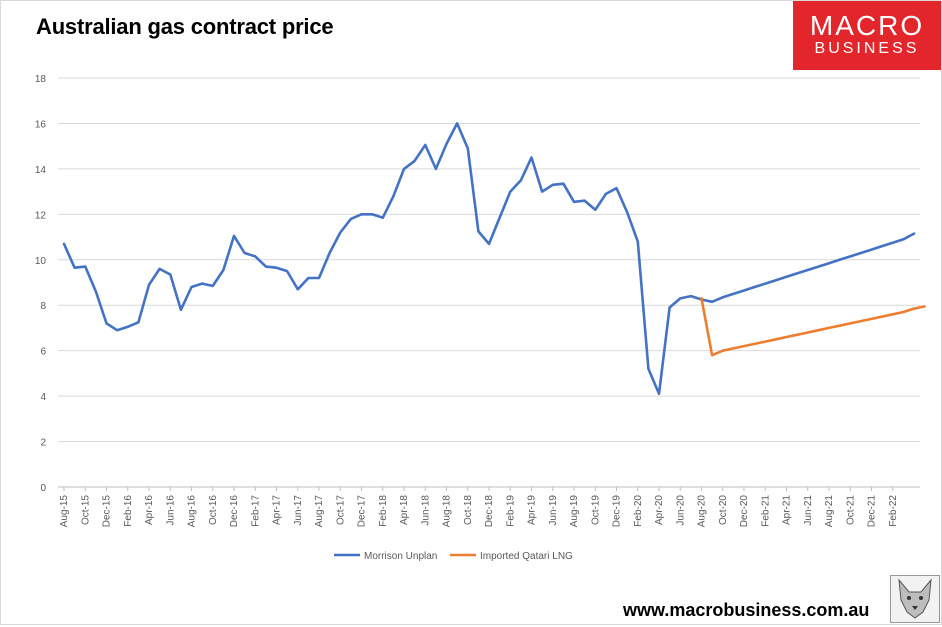 The width and height of the screenshot is (942, 627). I want to click on y-tick-label: 0, so click(43, 488).